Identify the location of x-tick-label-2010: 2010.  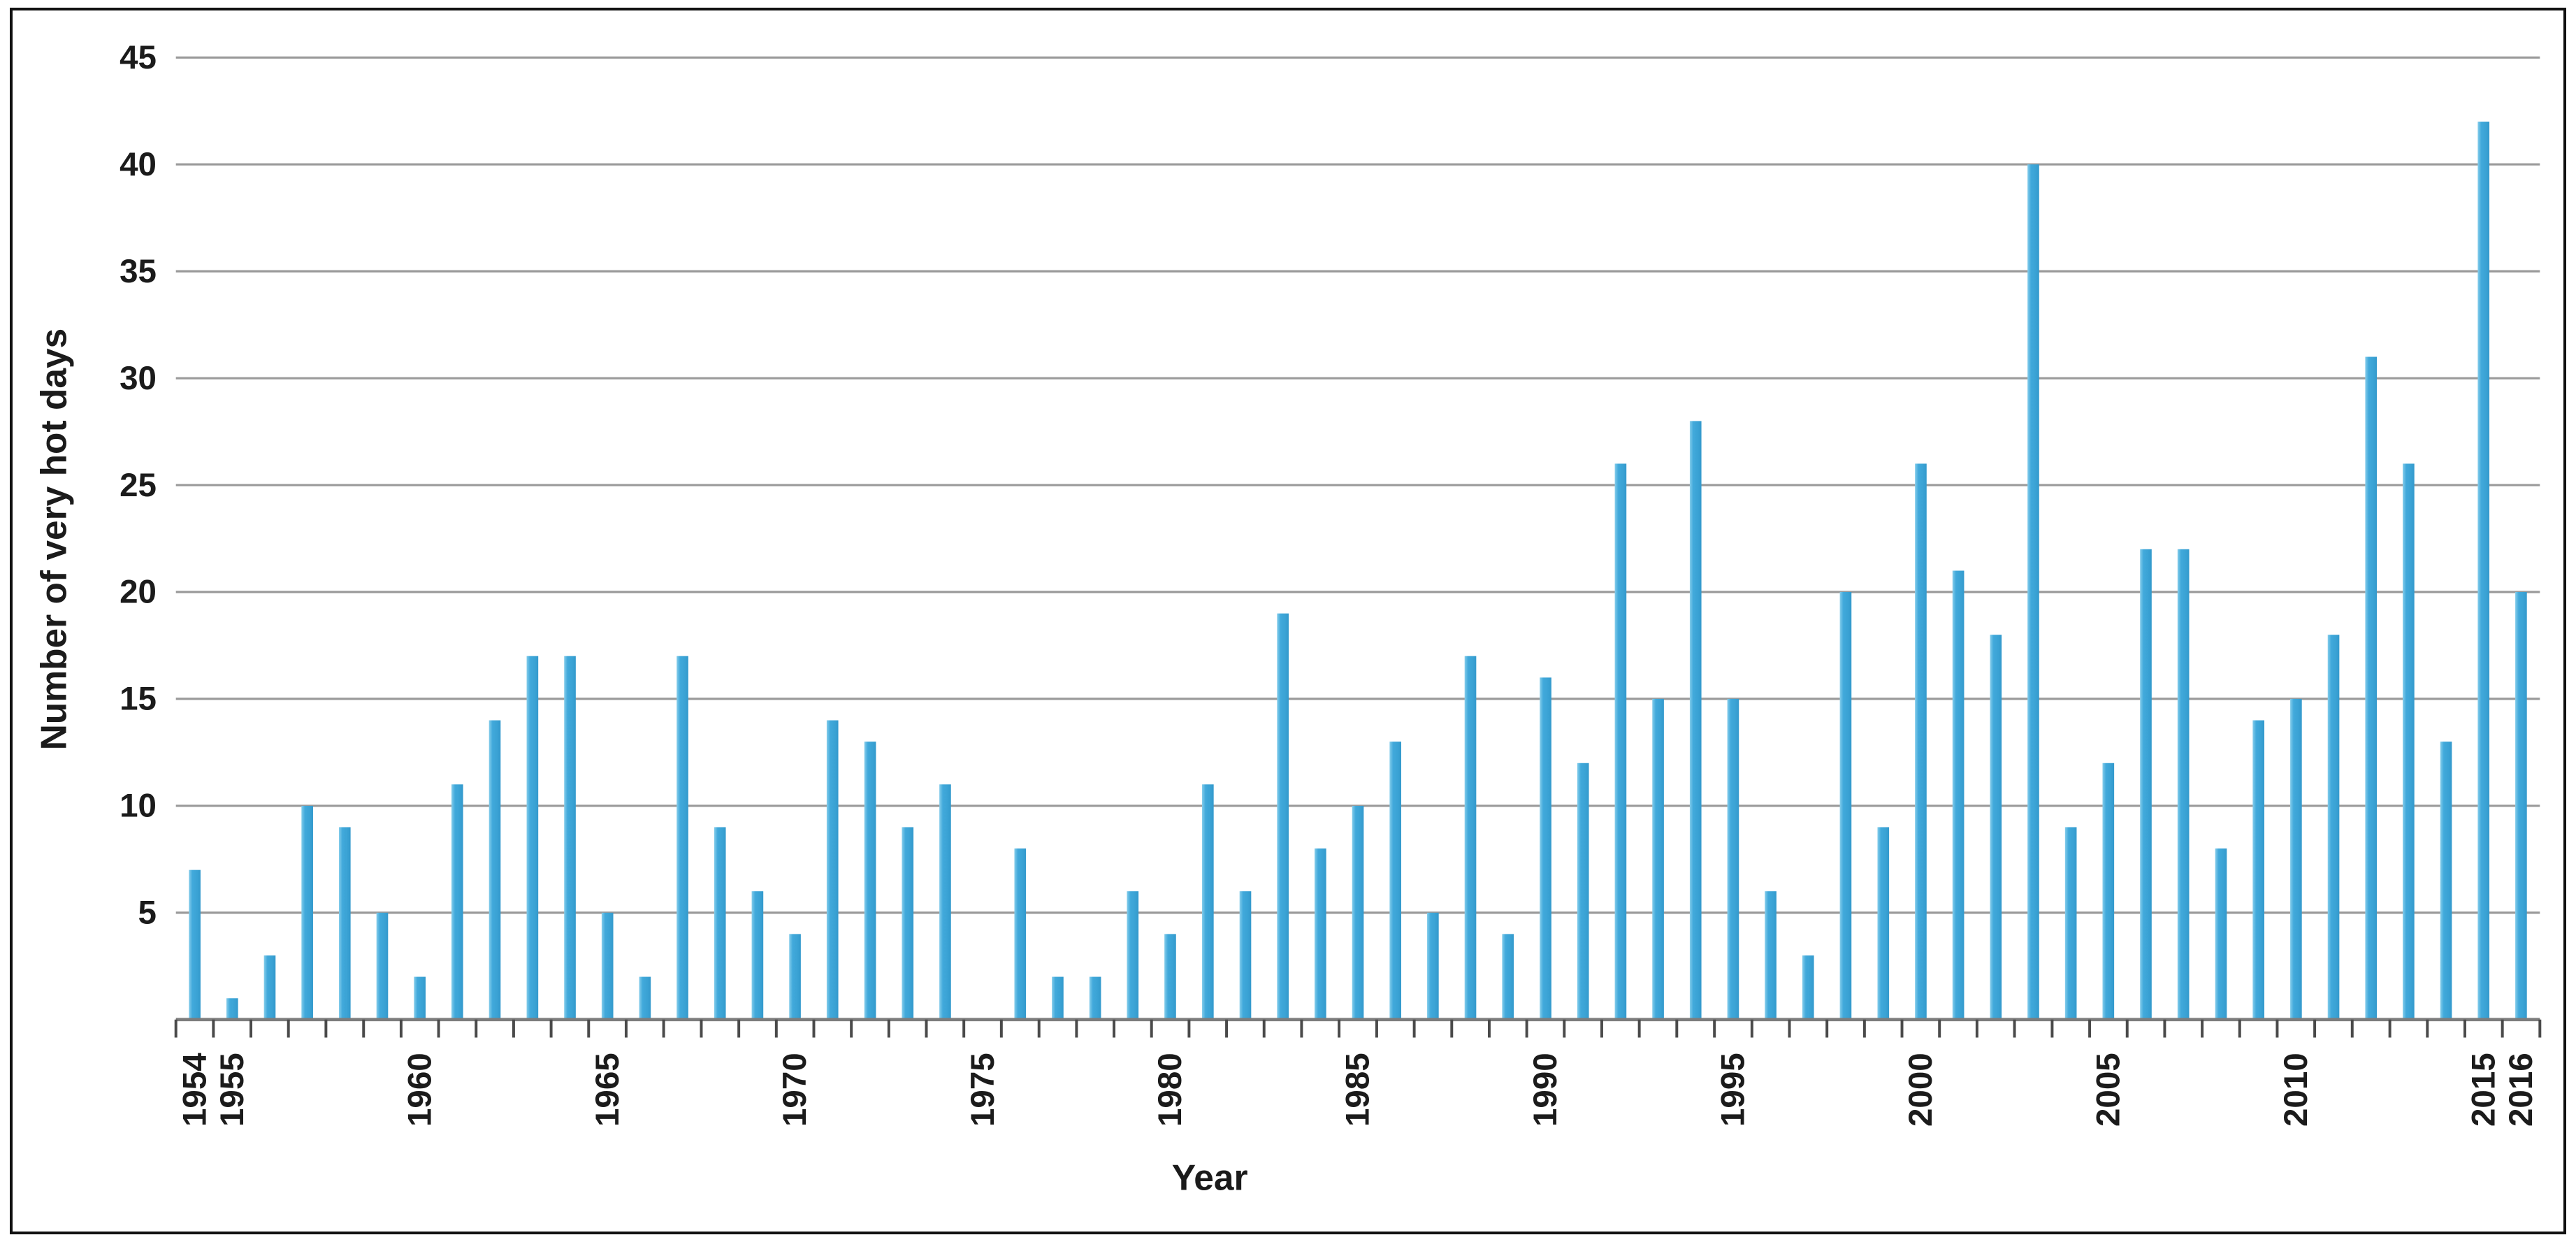
(2296, 1090).